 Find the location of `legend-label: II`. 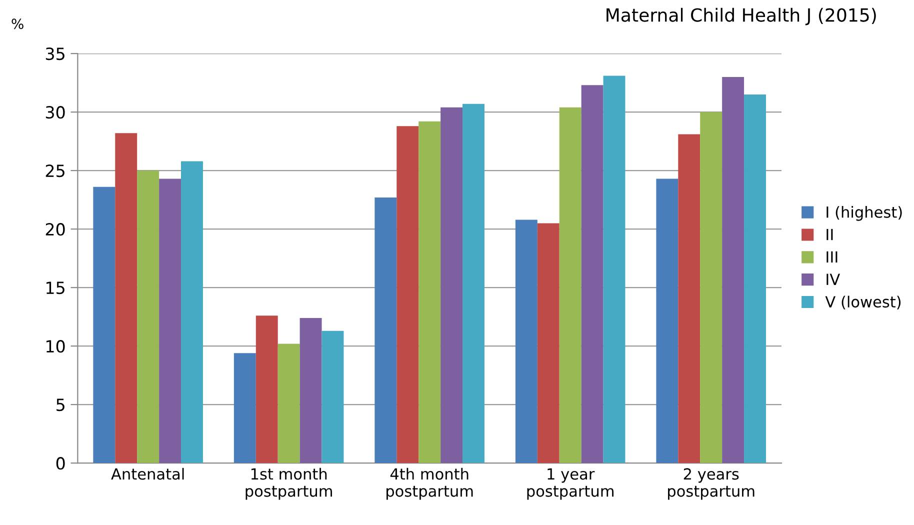

legend-label: II is located at coordinates (829, 234).